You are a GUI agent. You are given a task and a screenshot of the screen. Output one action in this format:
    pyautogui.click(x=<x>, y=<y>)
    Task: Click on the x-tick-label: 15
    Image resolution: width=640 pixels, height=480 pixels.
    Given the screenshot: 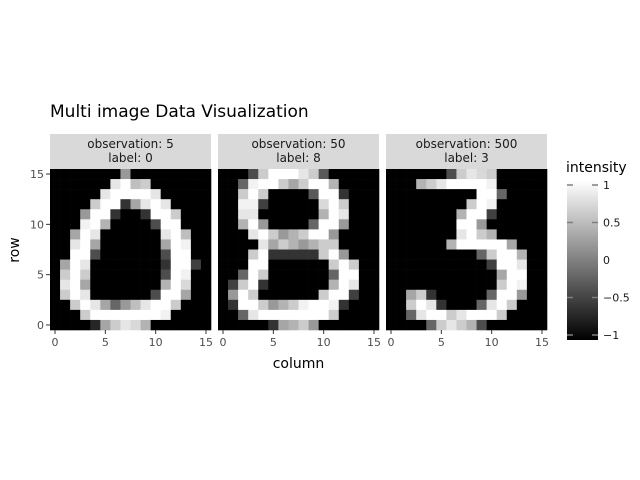 What is the action you would take?
    pyautogui.click(x=206, y=342)
    